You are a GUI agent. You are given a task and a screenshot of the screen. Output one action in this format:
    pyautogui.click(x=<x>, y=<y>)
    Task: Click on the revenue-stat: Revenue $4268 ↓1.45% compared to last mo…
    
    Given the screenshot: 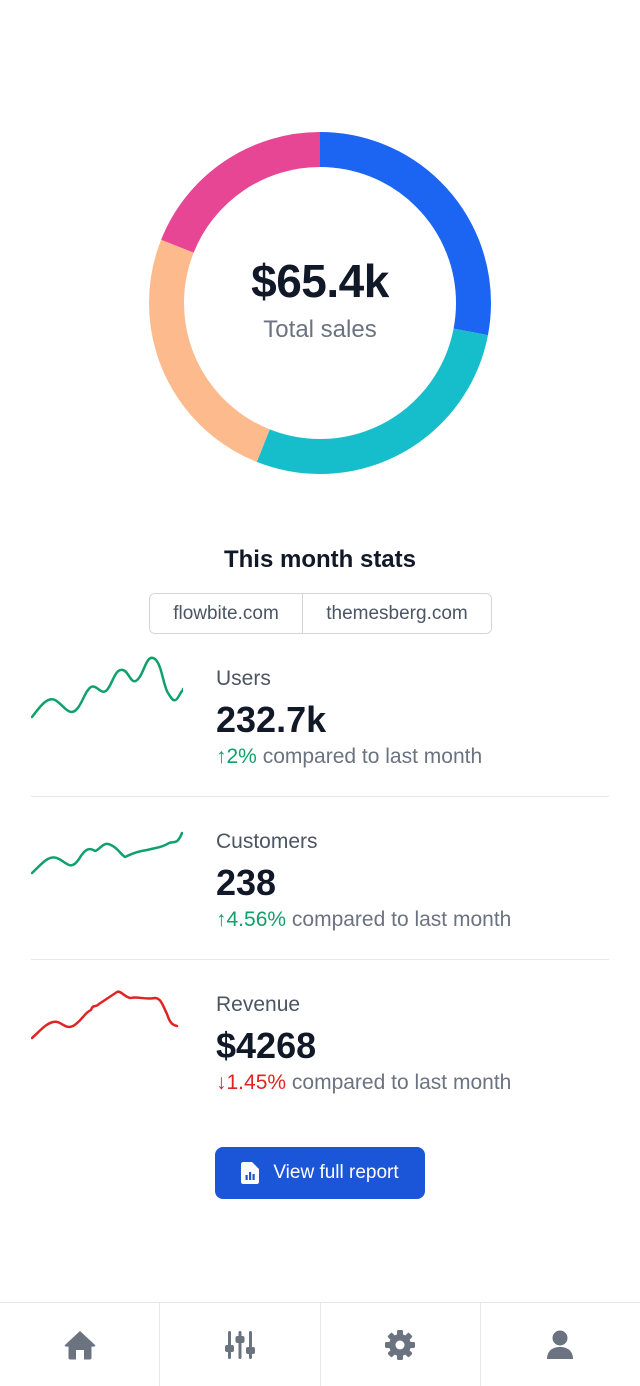 What is the action you would take?
    pyautogui.click(x=363, y=1044)
    